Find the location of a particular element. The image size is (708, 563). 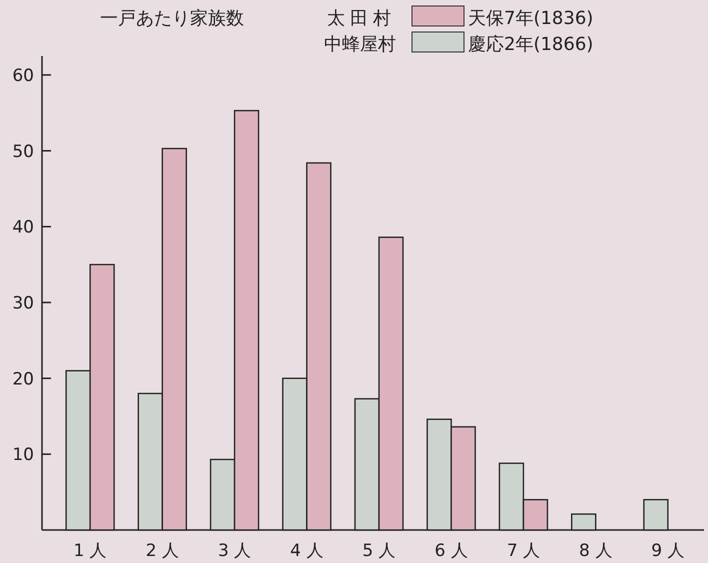

x-tick-label: 7 人 is located at coordinates (523, 551).